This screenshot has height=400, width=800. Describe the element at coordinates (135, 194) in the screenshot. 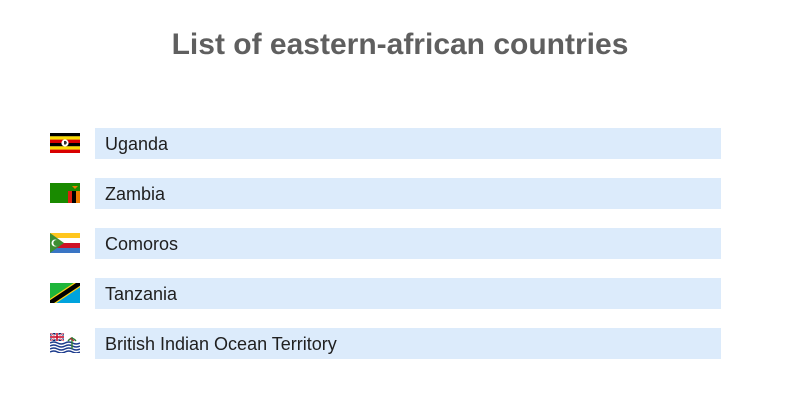

I see `country-name: Zambia` at that location.